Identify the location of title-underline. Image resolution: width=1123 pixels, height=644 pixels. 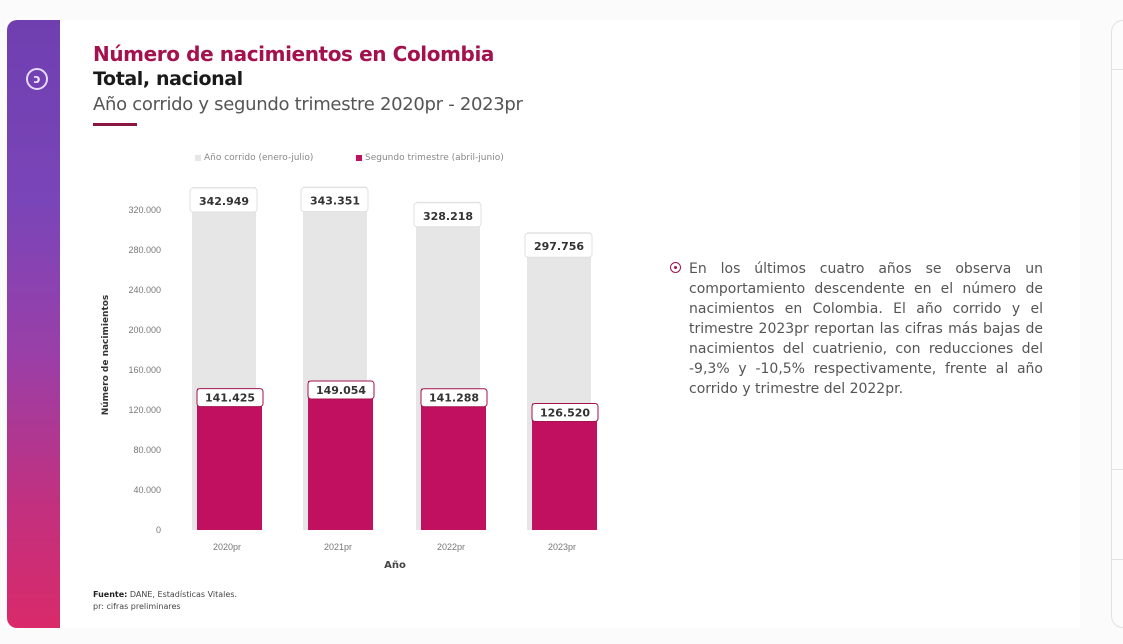
(115, 124).